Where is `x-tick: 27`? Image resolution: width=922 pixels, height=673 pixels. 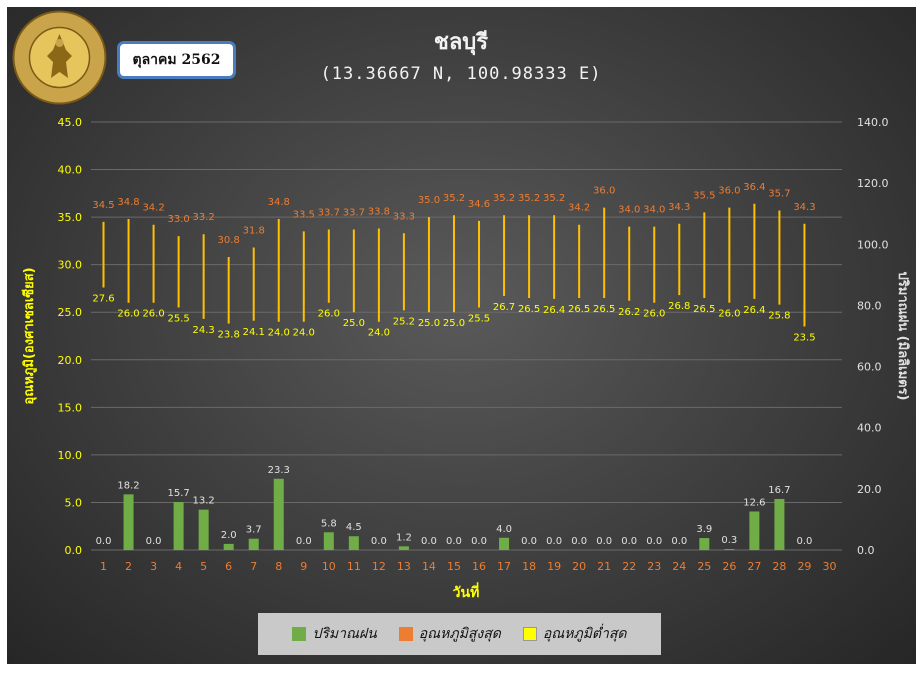 x-tick: 27 is located at coordinates (754, 566).